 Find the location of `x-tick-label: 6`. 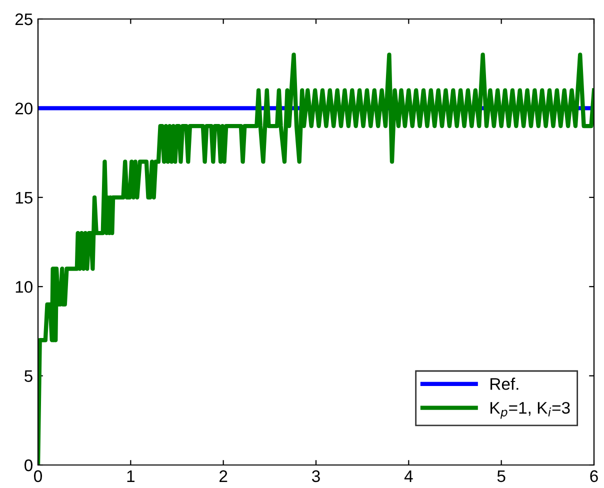

x-tick-label: 6 is located at coordinates (594, 476).